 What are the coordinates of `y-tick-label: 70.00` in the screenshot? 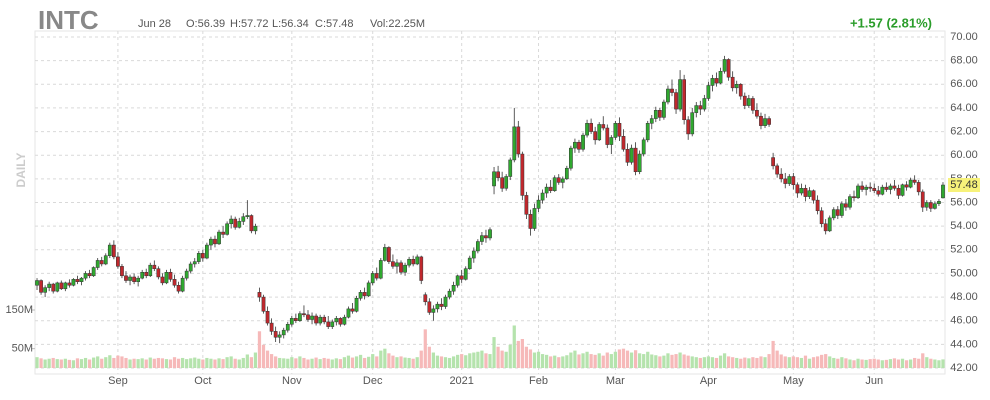 It's located at (964, 37).